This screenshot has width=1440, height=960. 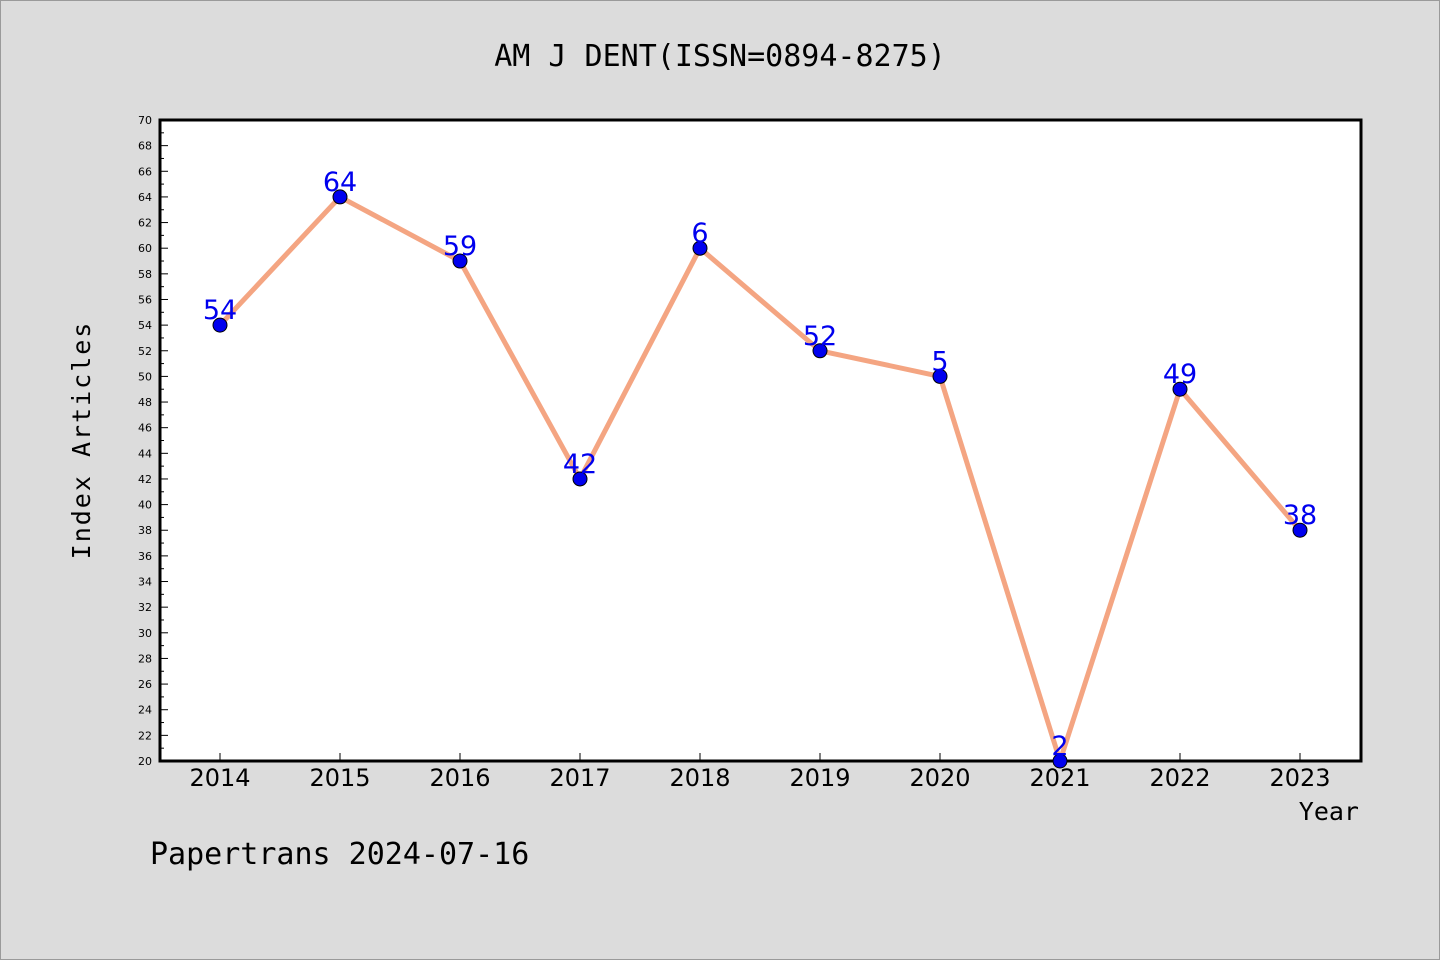 I want to click on y-tick-label: 28, so click(x=145, y=658).